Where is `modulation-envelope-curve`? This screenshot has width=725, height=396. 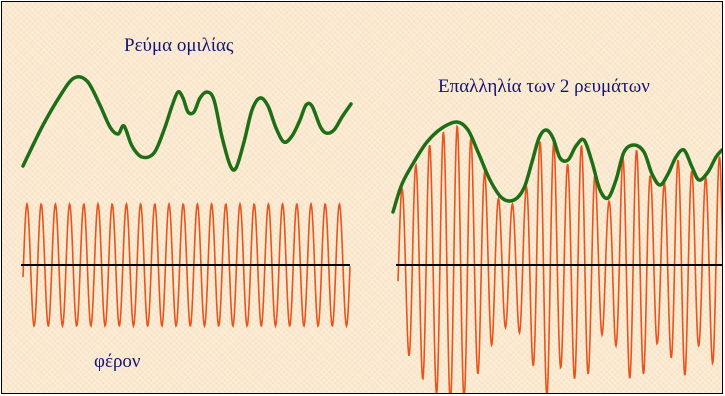 modulation-envelope-curve is located at coordinates (556, 167).